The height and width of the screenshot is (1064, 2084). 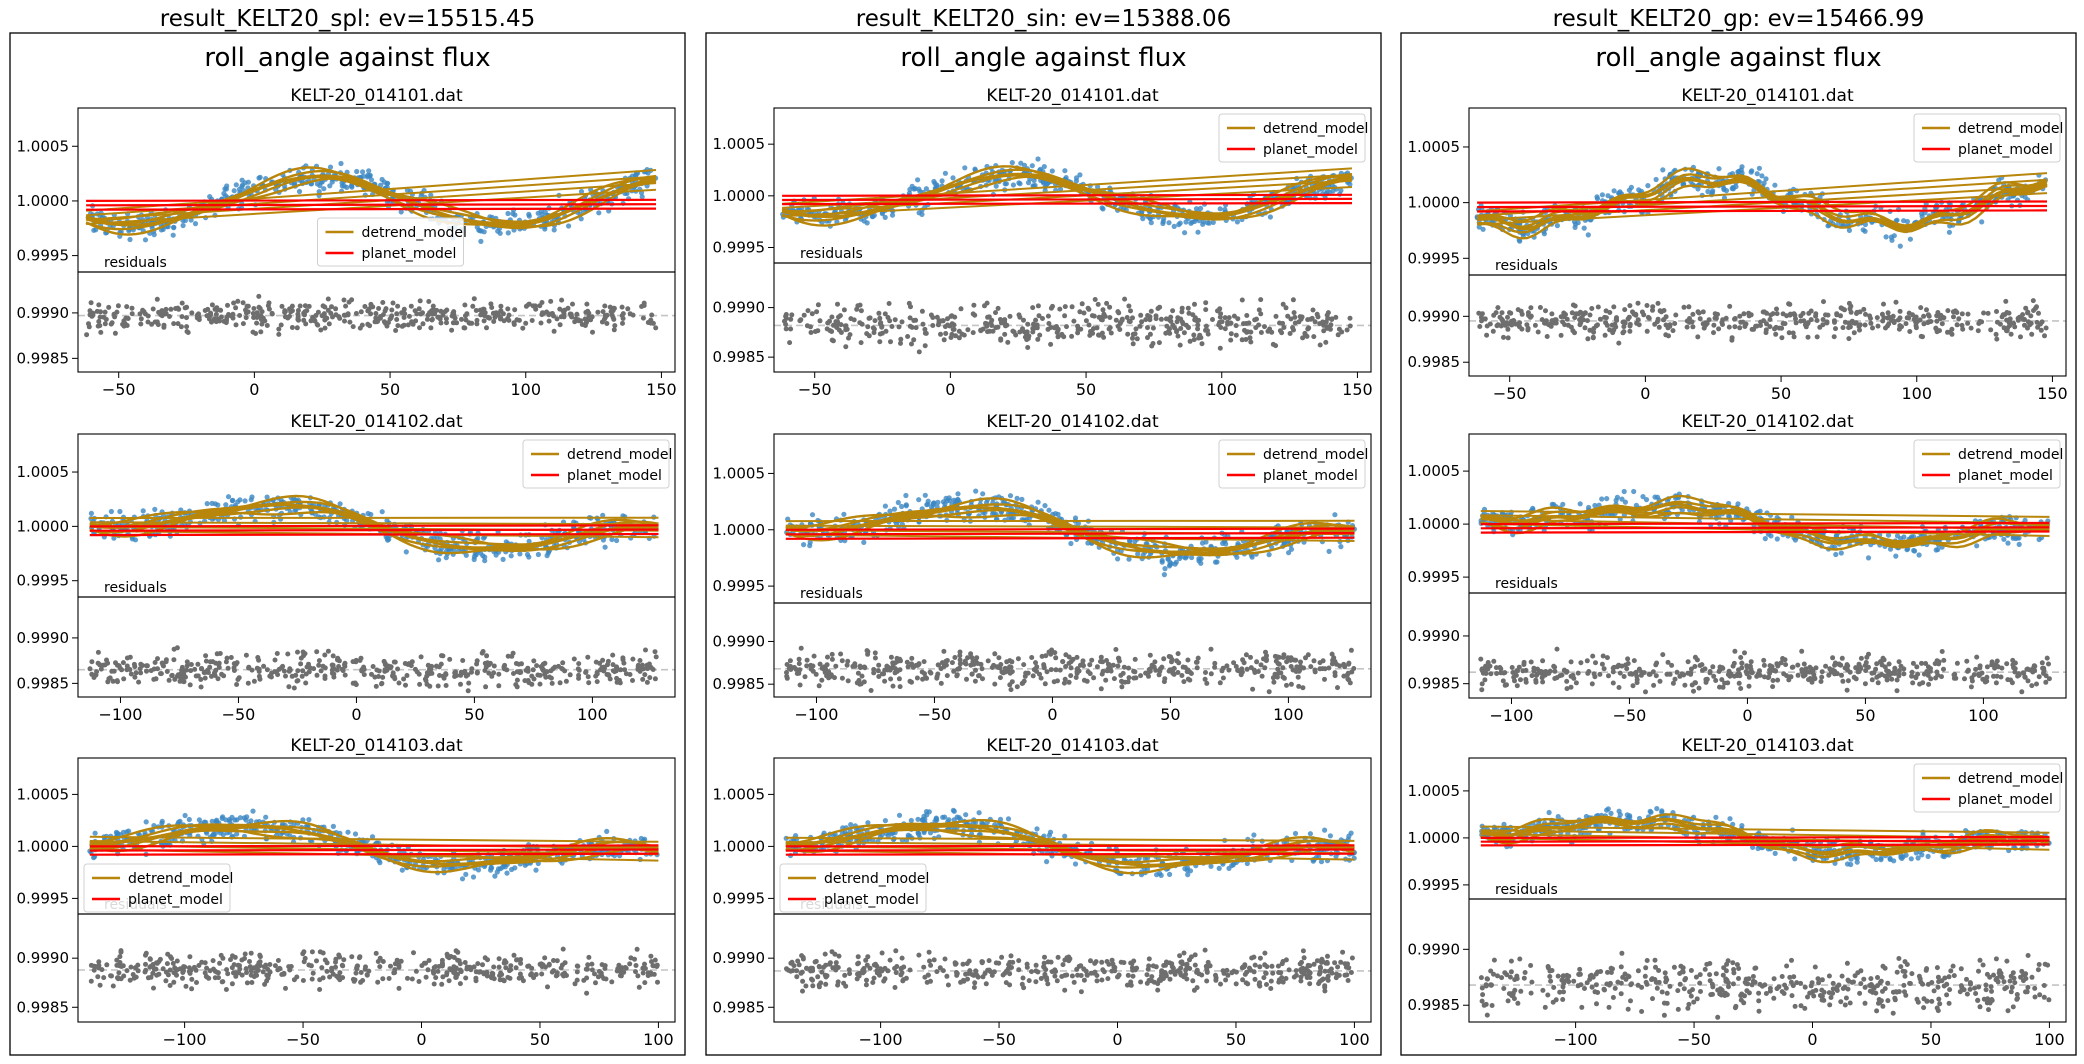 I want to click on y-tick-label: 0.9995, so click(x=43, y=898).